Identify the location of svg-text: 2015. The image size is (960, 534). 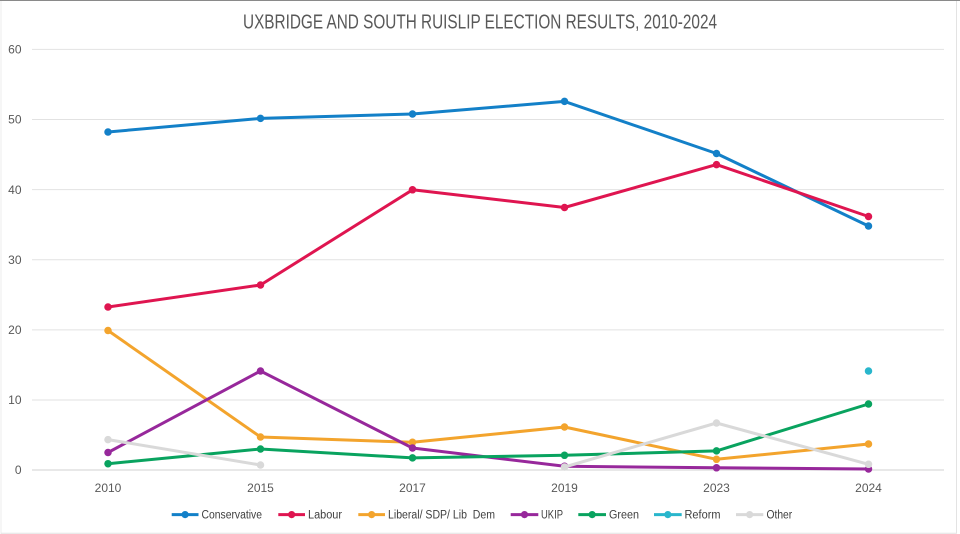
(260, 488).